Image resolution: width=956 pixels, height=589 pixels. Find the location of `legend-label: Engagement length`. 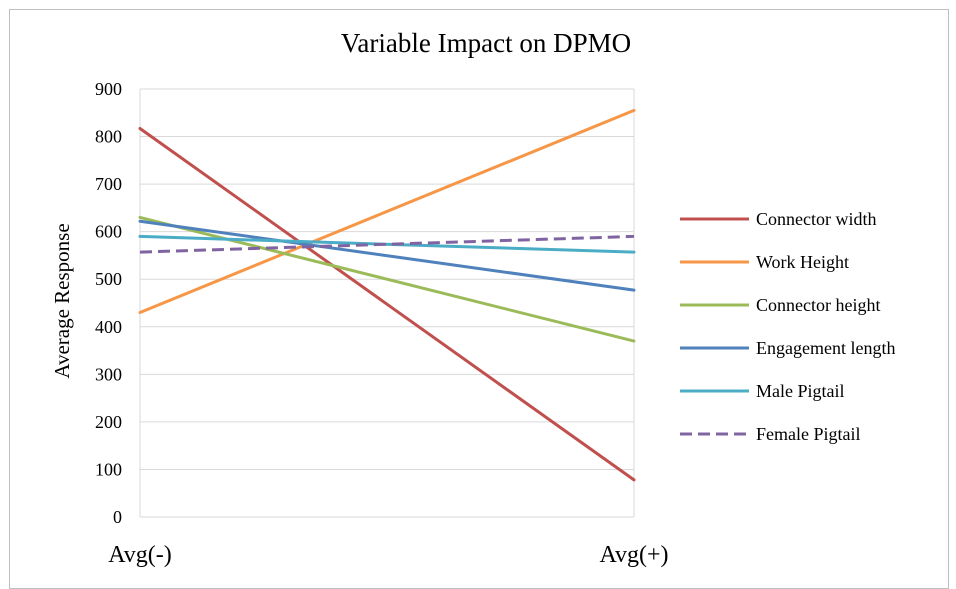

legend-label: Engagement length is located at coordinates (825, 348).